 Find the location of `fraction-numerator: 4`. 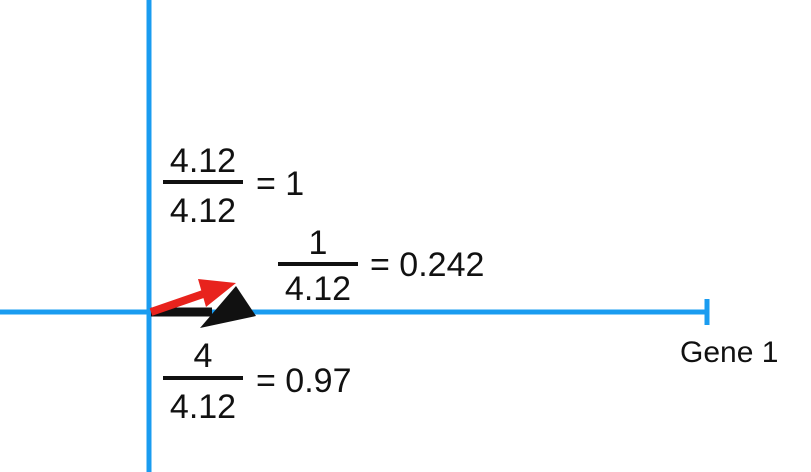

fraction-numerator: 4 is located at coordinates (203, 356).